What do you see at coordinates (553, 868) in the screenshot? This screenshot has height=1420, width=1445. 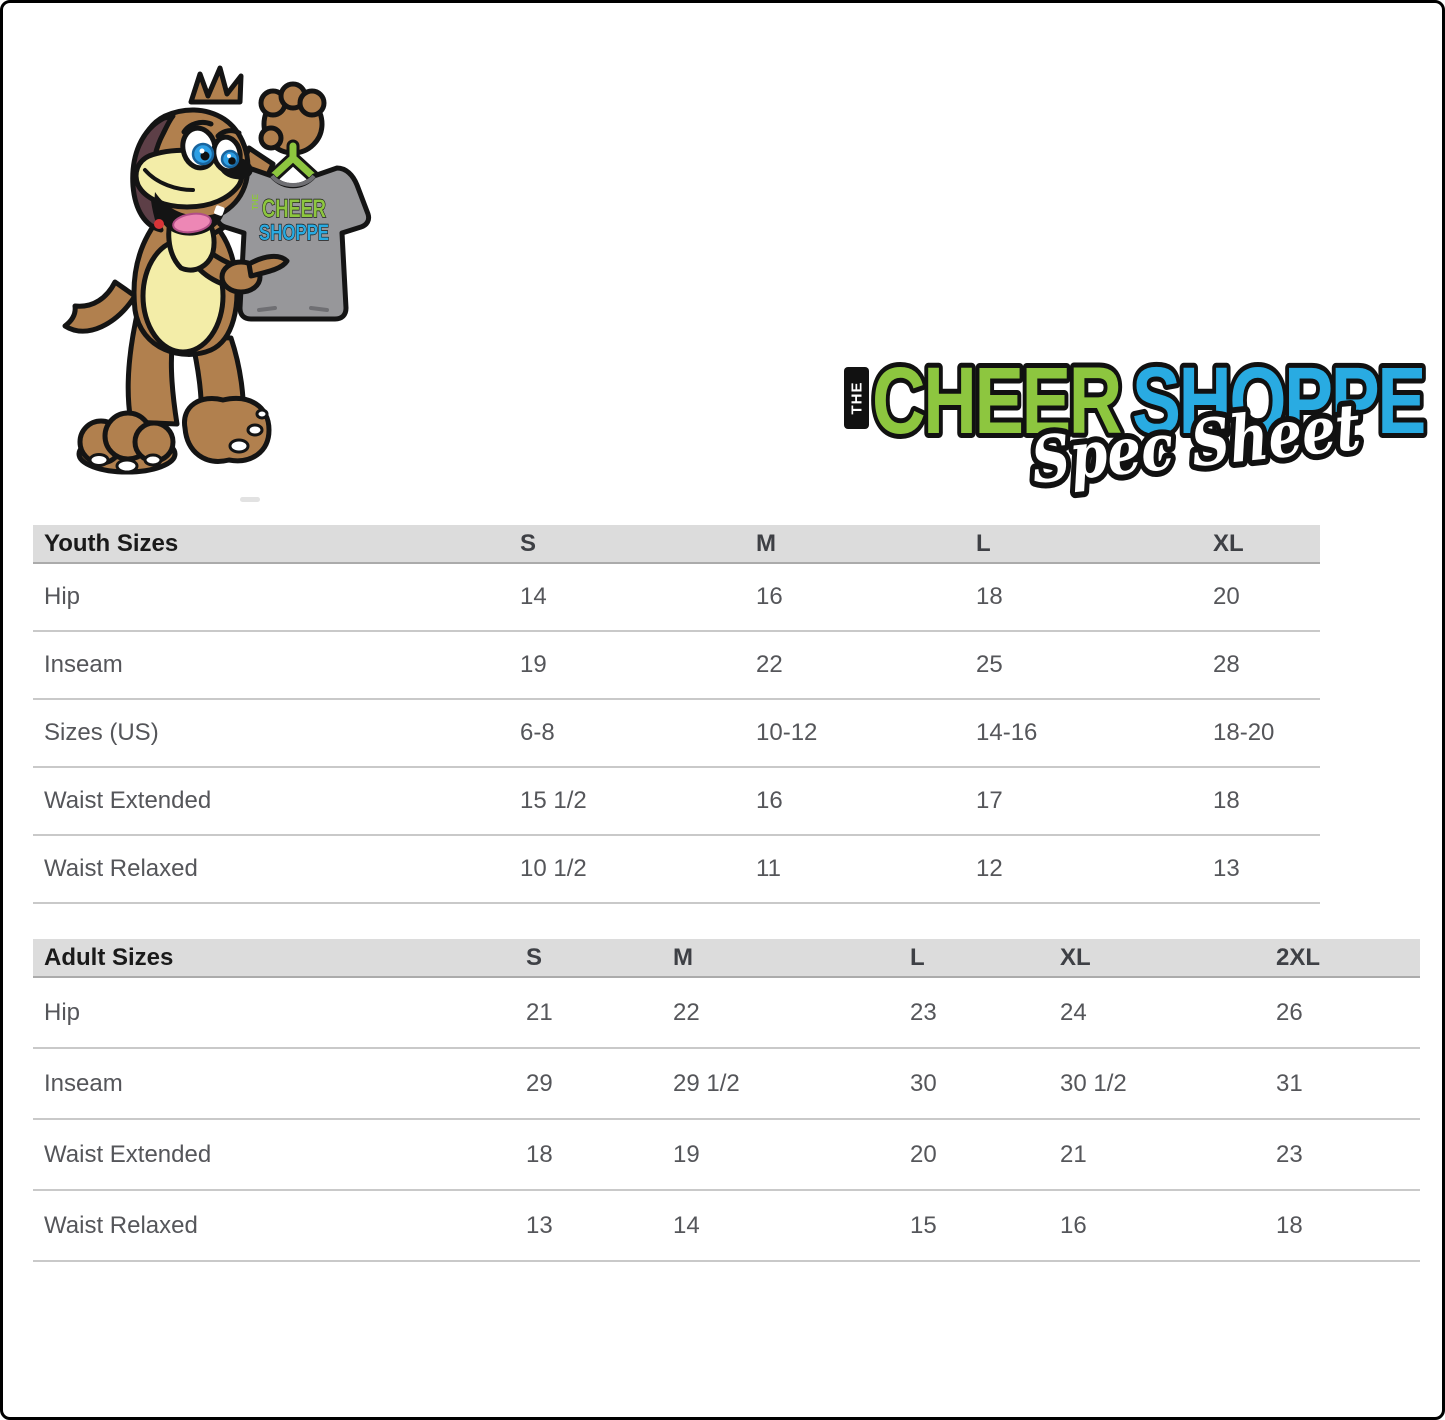 I see `cell-value: 10 1/2` at bounding box center [553, 868].